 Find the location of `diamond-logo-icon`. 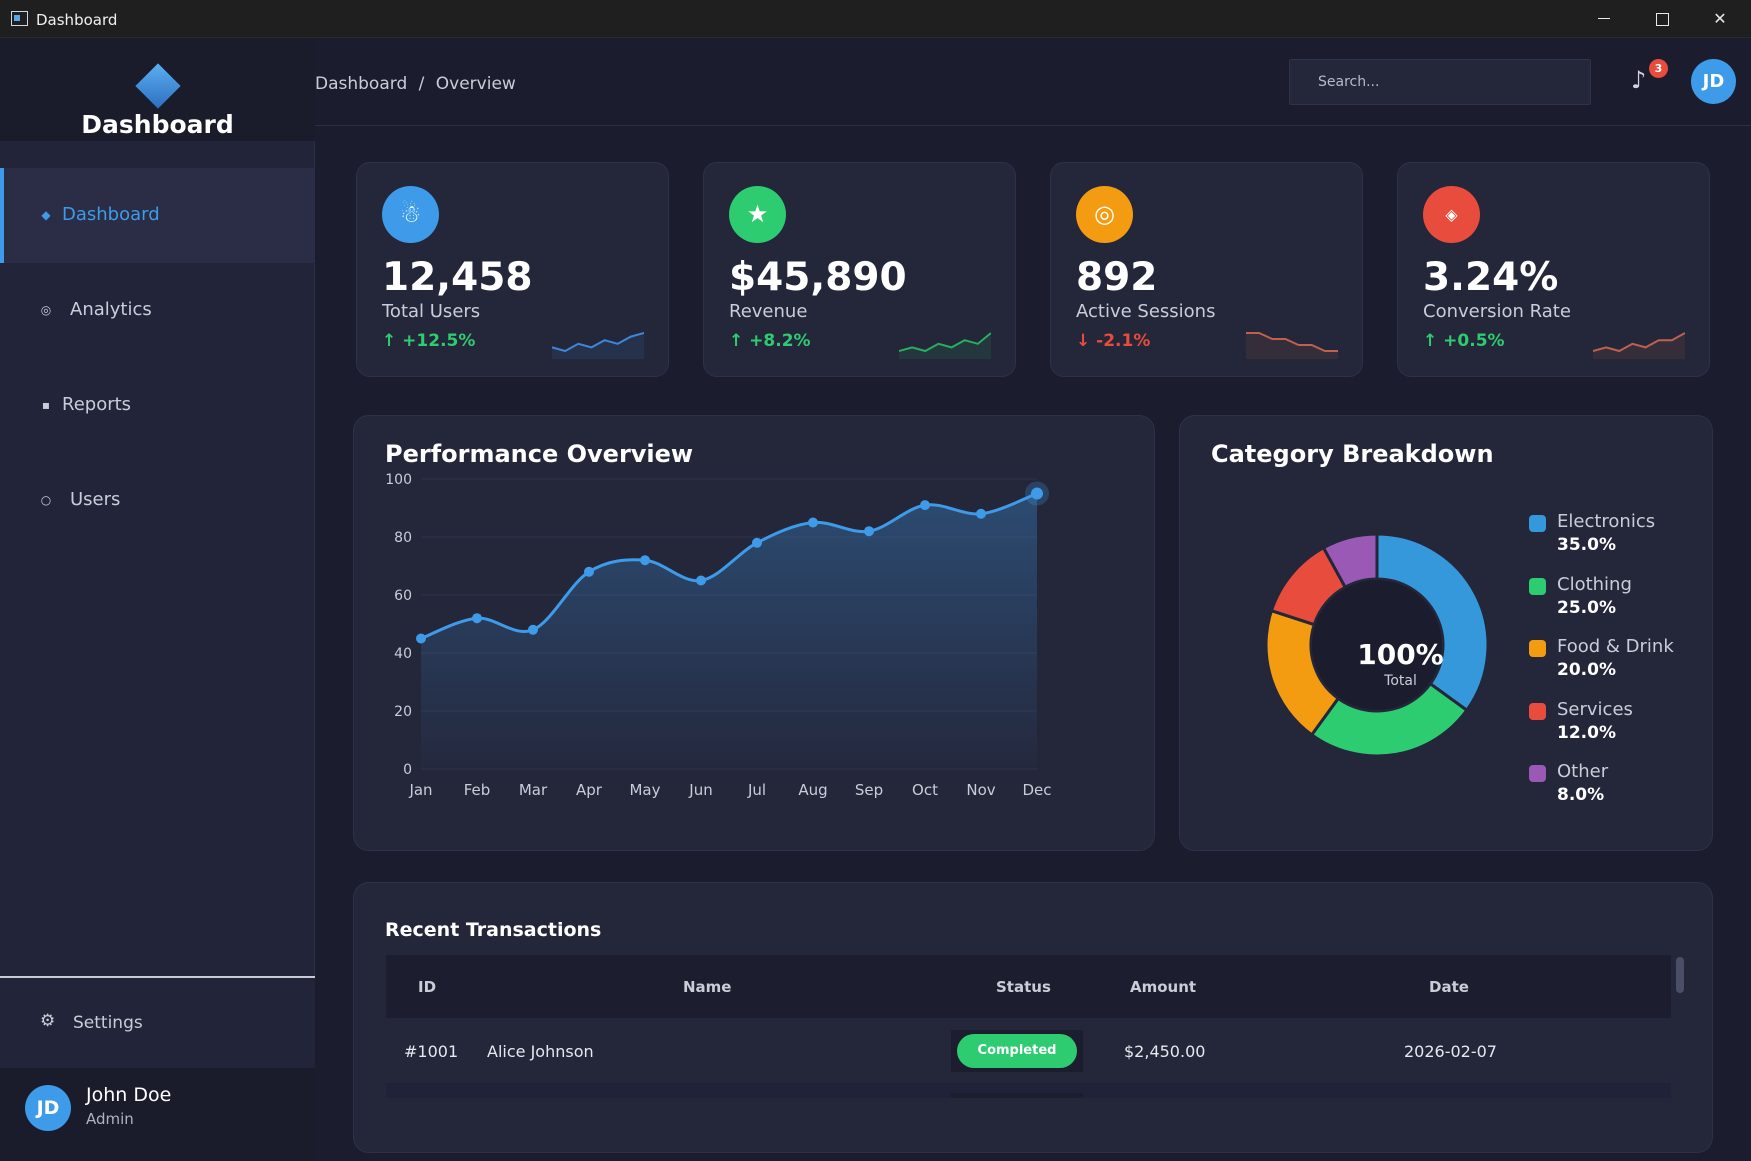

diamond-logo-icon is located at coordinates (158, 86).